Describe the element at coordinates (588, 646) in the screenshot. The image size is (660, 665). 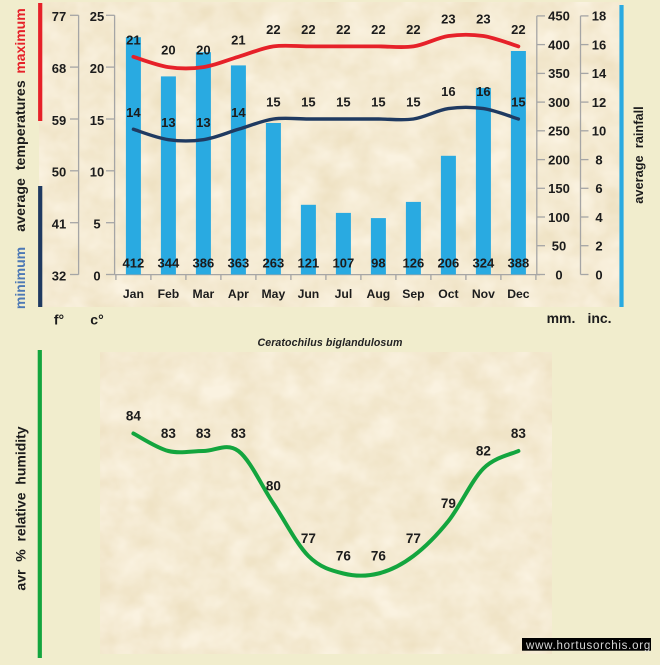
I see `svg-text: www.hortusorchis.org` at that location.